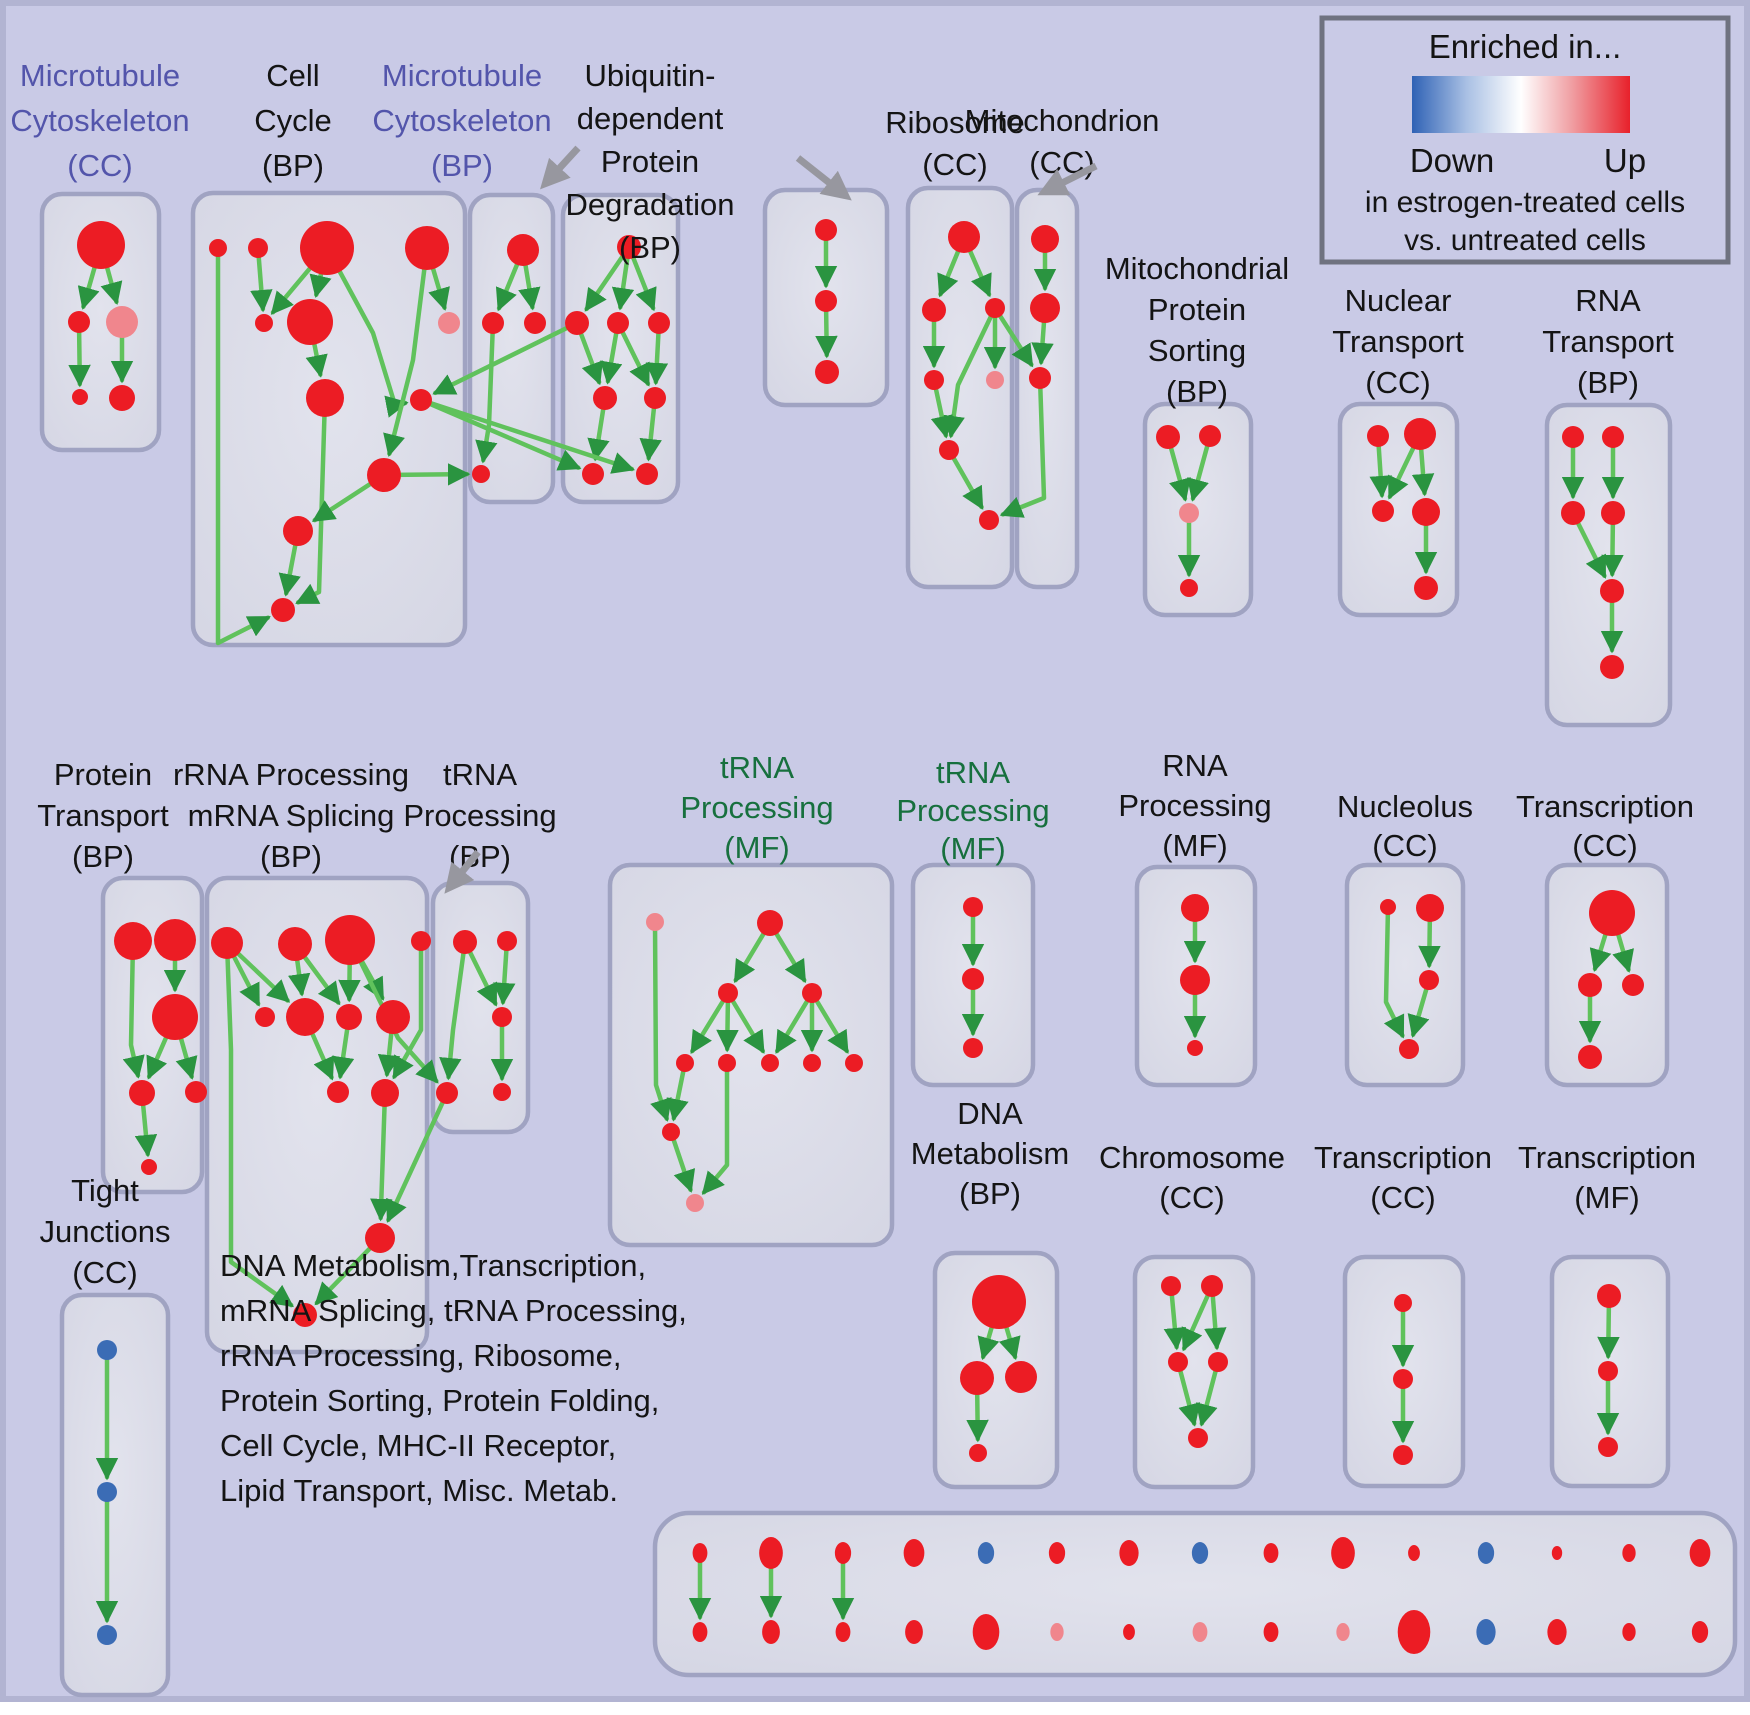  What do you see at coordinates (1195, 1594) in the screenshot?
I see `cluster-box-misc-panel` at bounding box center [1195, 1594].